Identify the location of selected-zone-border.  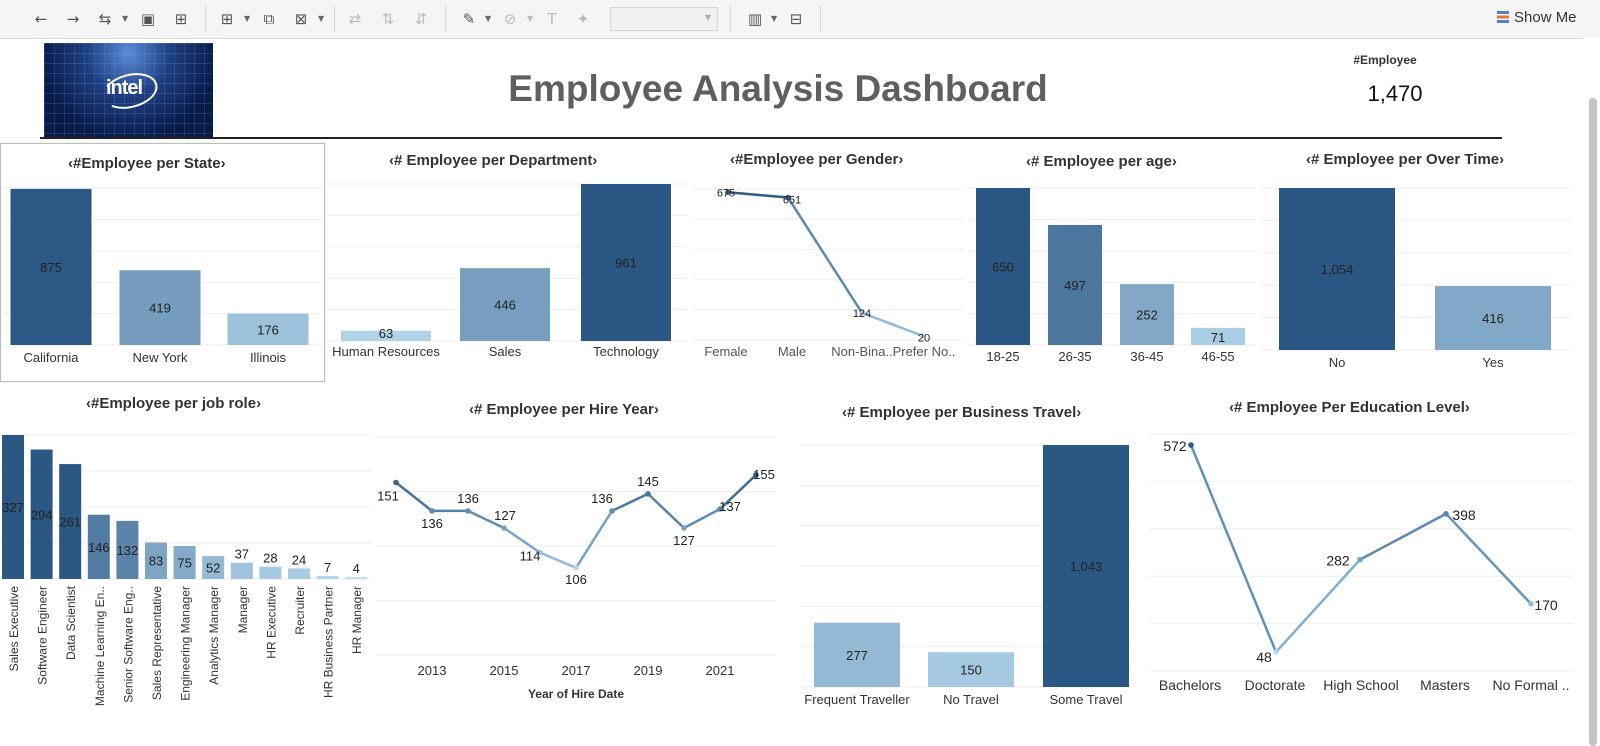
(162, 262).